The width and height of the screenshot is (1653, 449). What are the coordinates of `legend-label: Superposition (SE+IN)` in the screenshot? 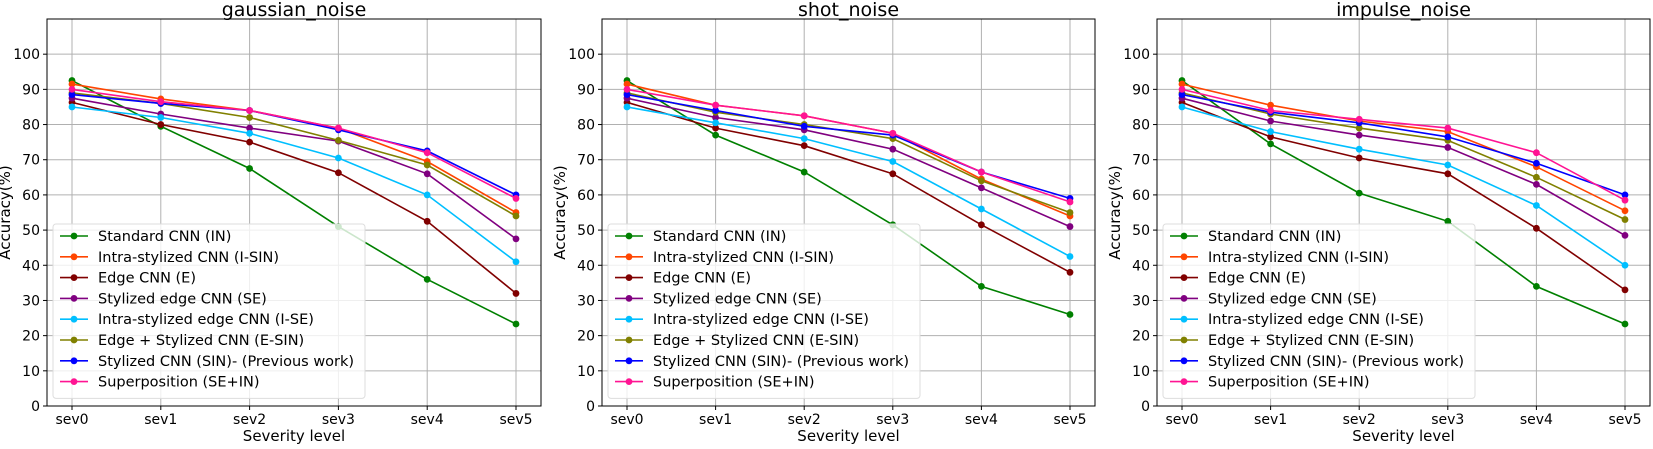 It's located at (178, 383).